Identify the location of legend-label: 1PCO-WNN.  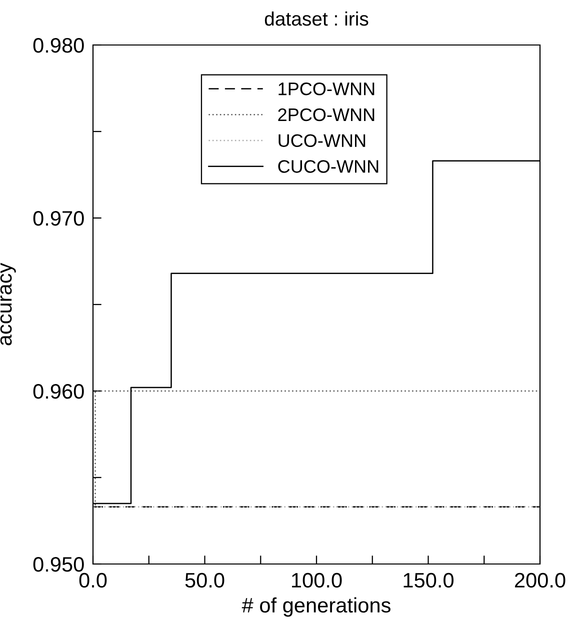
(326, 89).